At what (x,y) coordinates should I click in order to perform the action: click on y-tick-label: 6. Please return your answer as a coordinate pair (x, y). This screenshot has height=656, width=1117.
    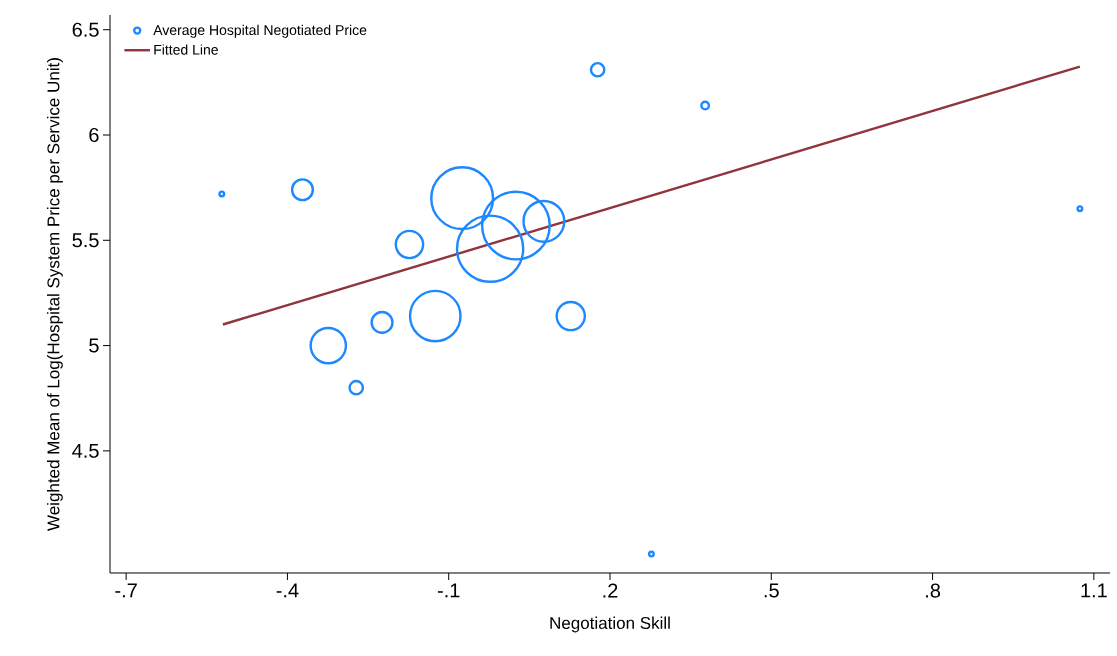
    Looking at the image, I should click on (94, 135).